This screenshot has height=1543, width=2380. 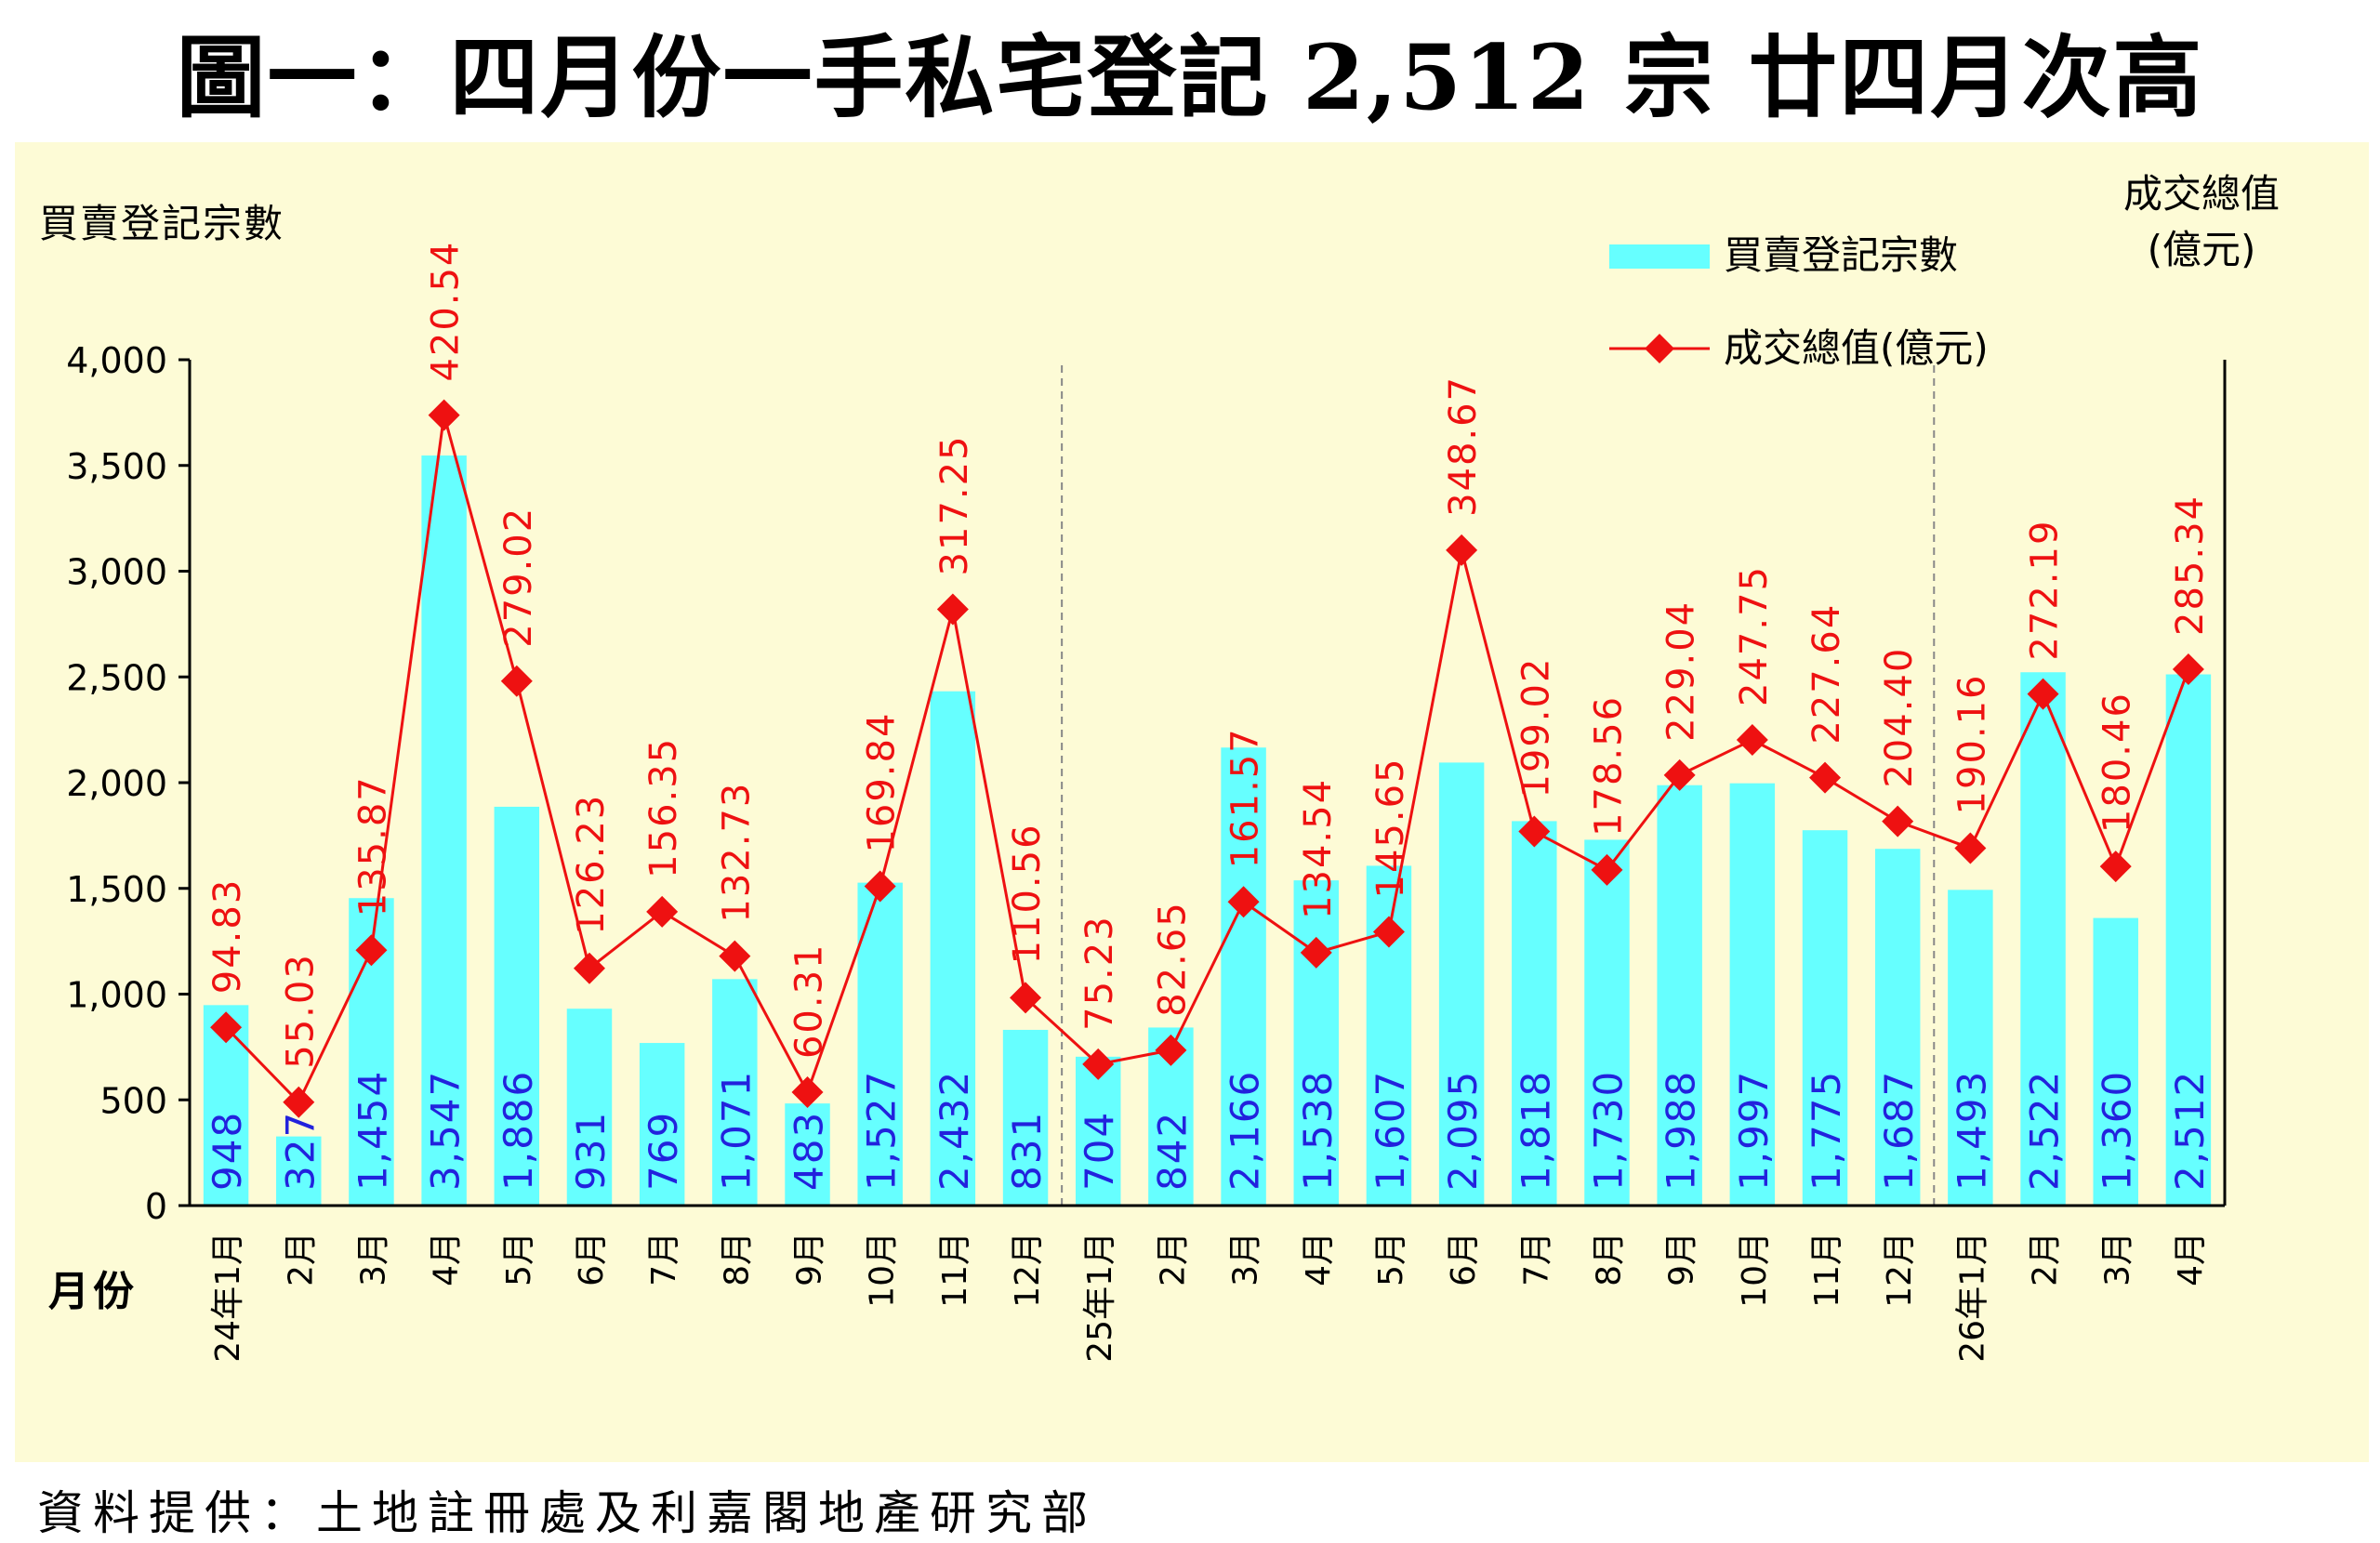 I want to click on bar-value-label: 1,818, so click(x=1535, y=1130).